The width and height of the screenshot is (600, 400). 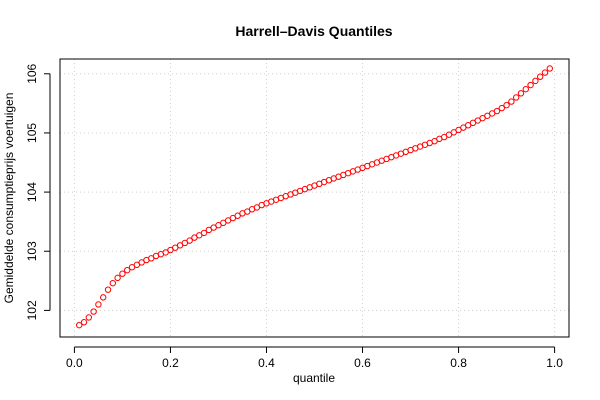 I want to click on x-tick-label: 0.2, so click(x=170, y=363).